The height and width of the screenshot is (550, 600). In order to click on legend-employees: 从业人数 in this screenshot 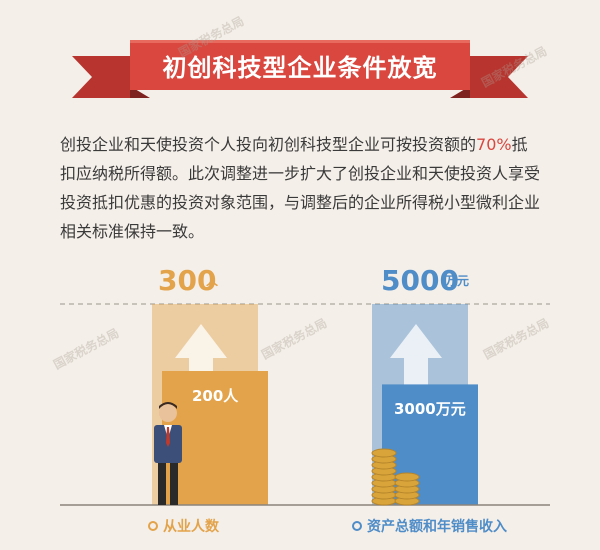, I will do `click(183, 526)`.